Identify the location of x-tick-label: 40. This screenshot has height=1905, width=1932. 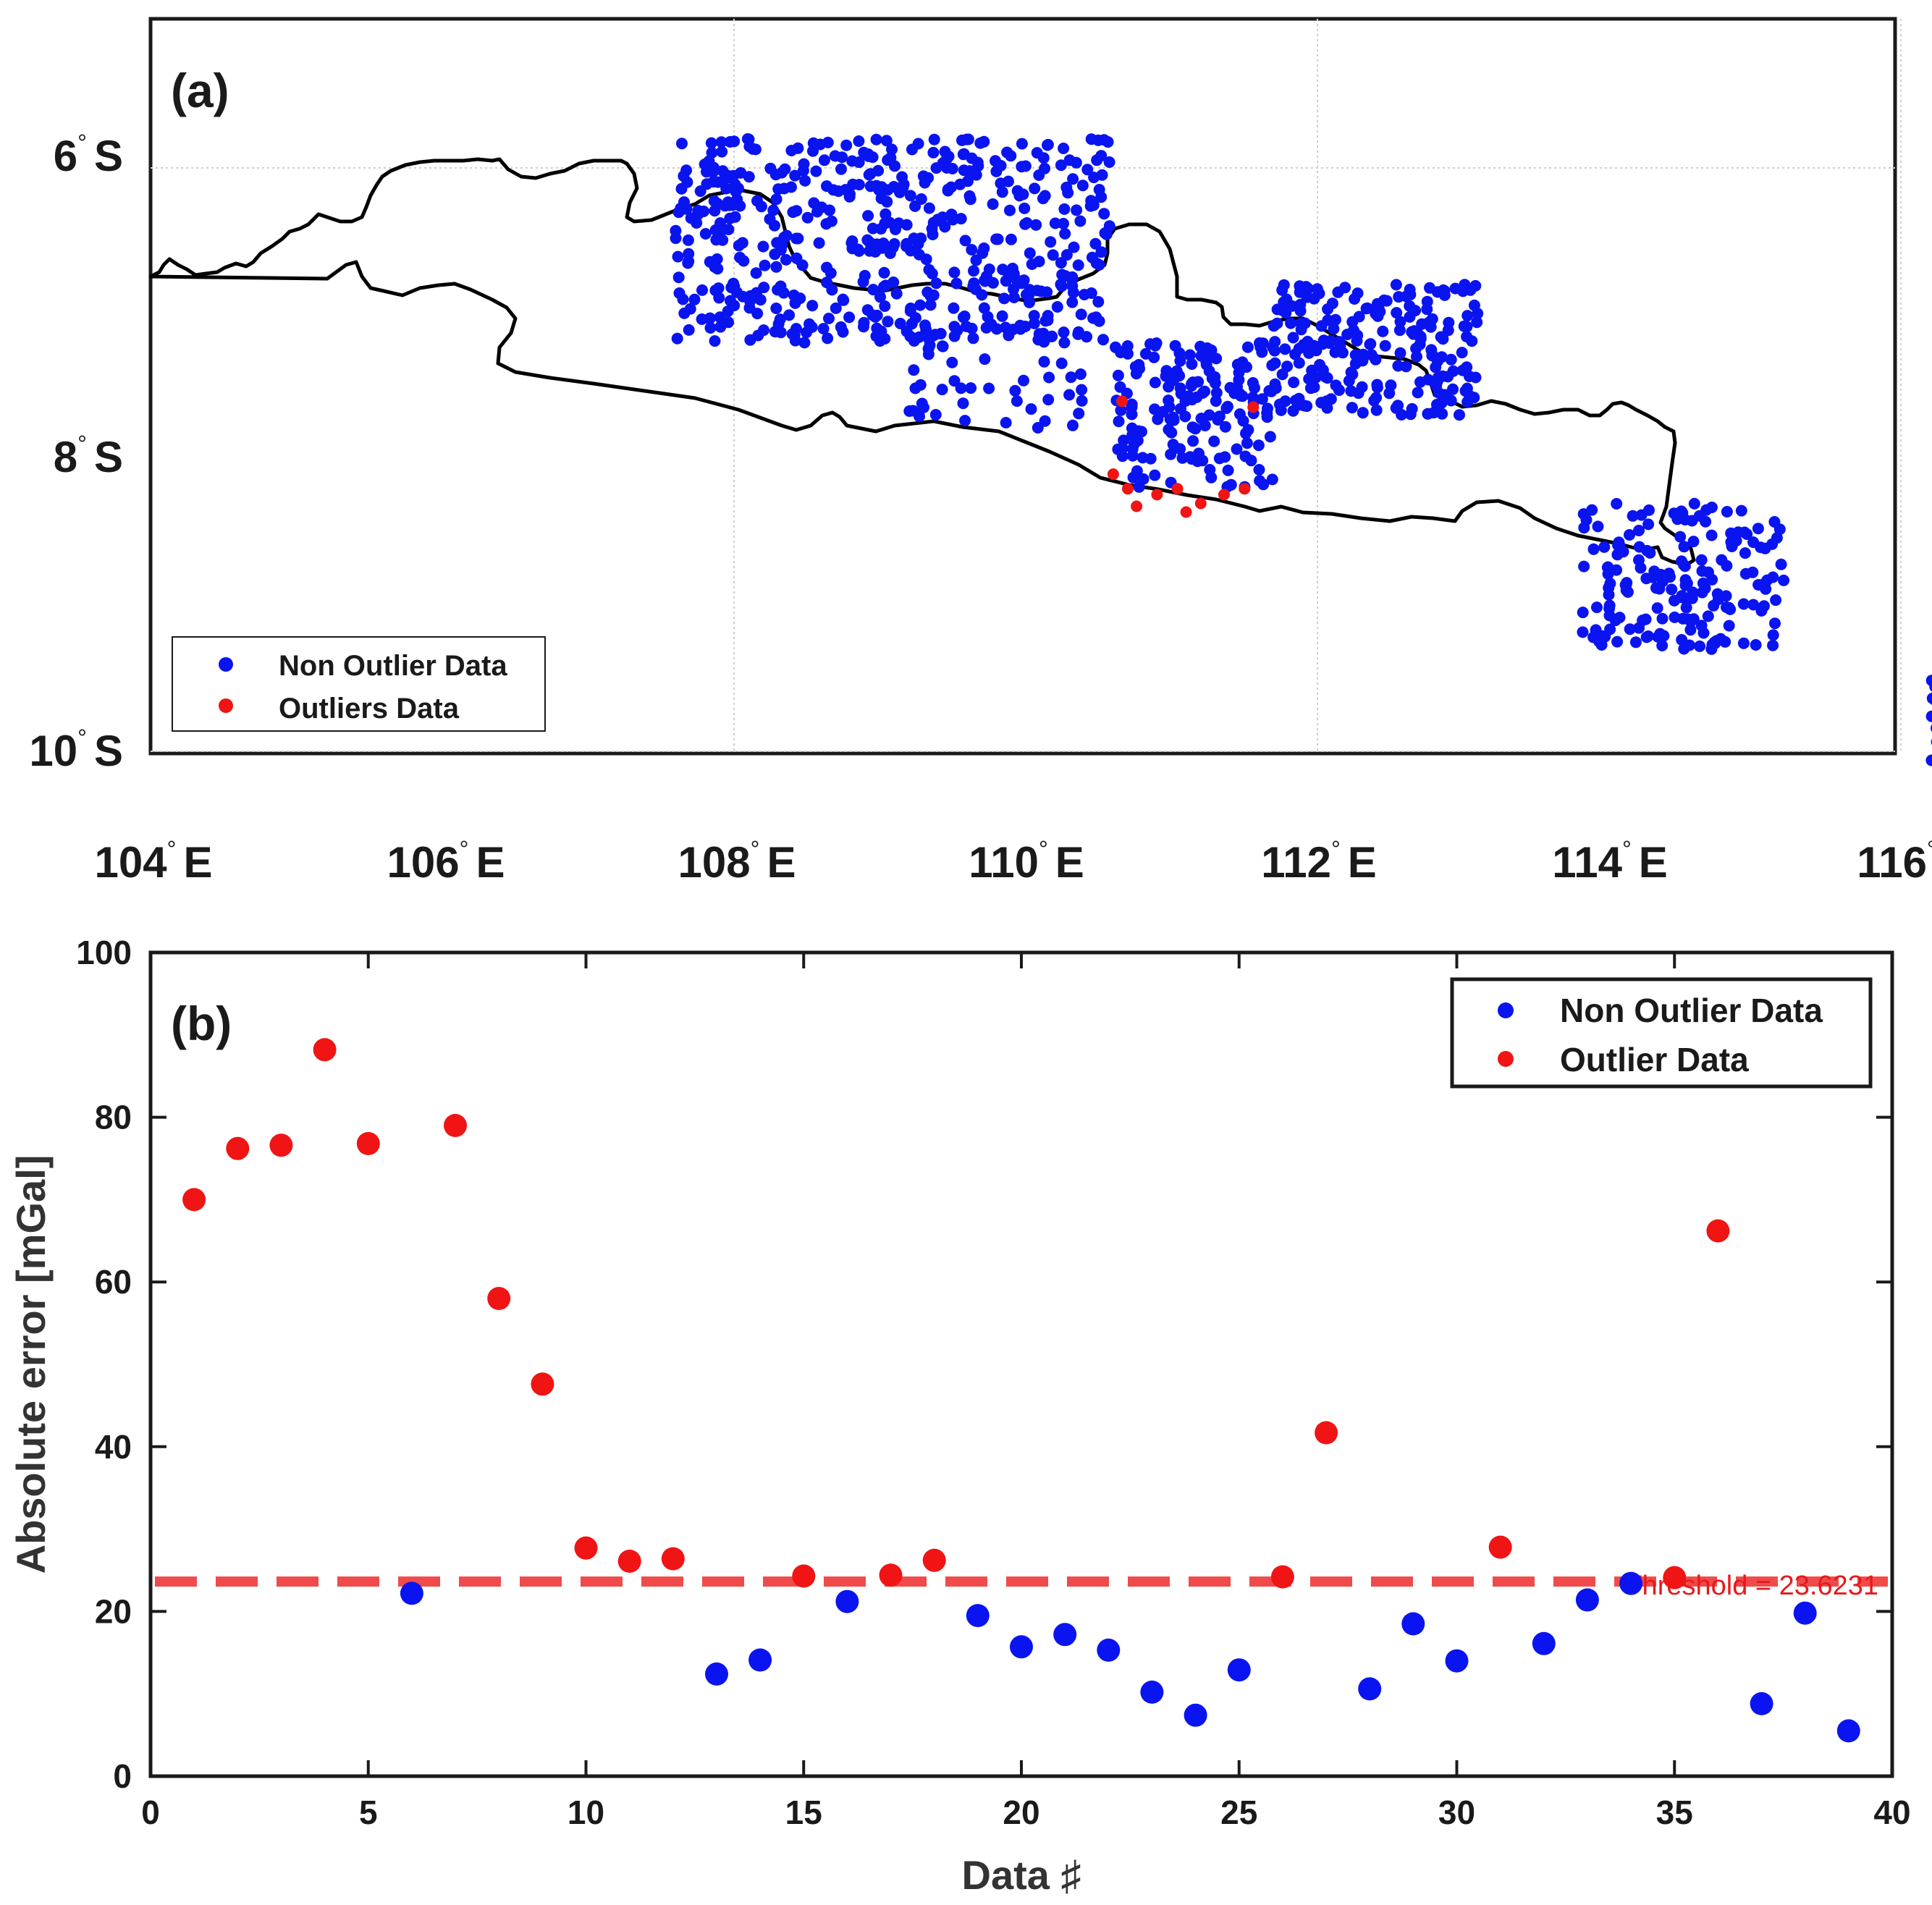
(1891, 1812).